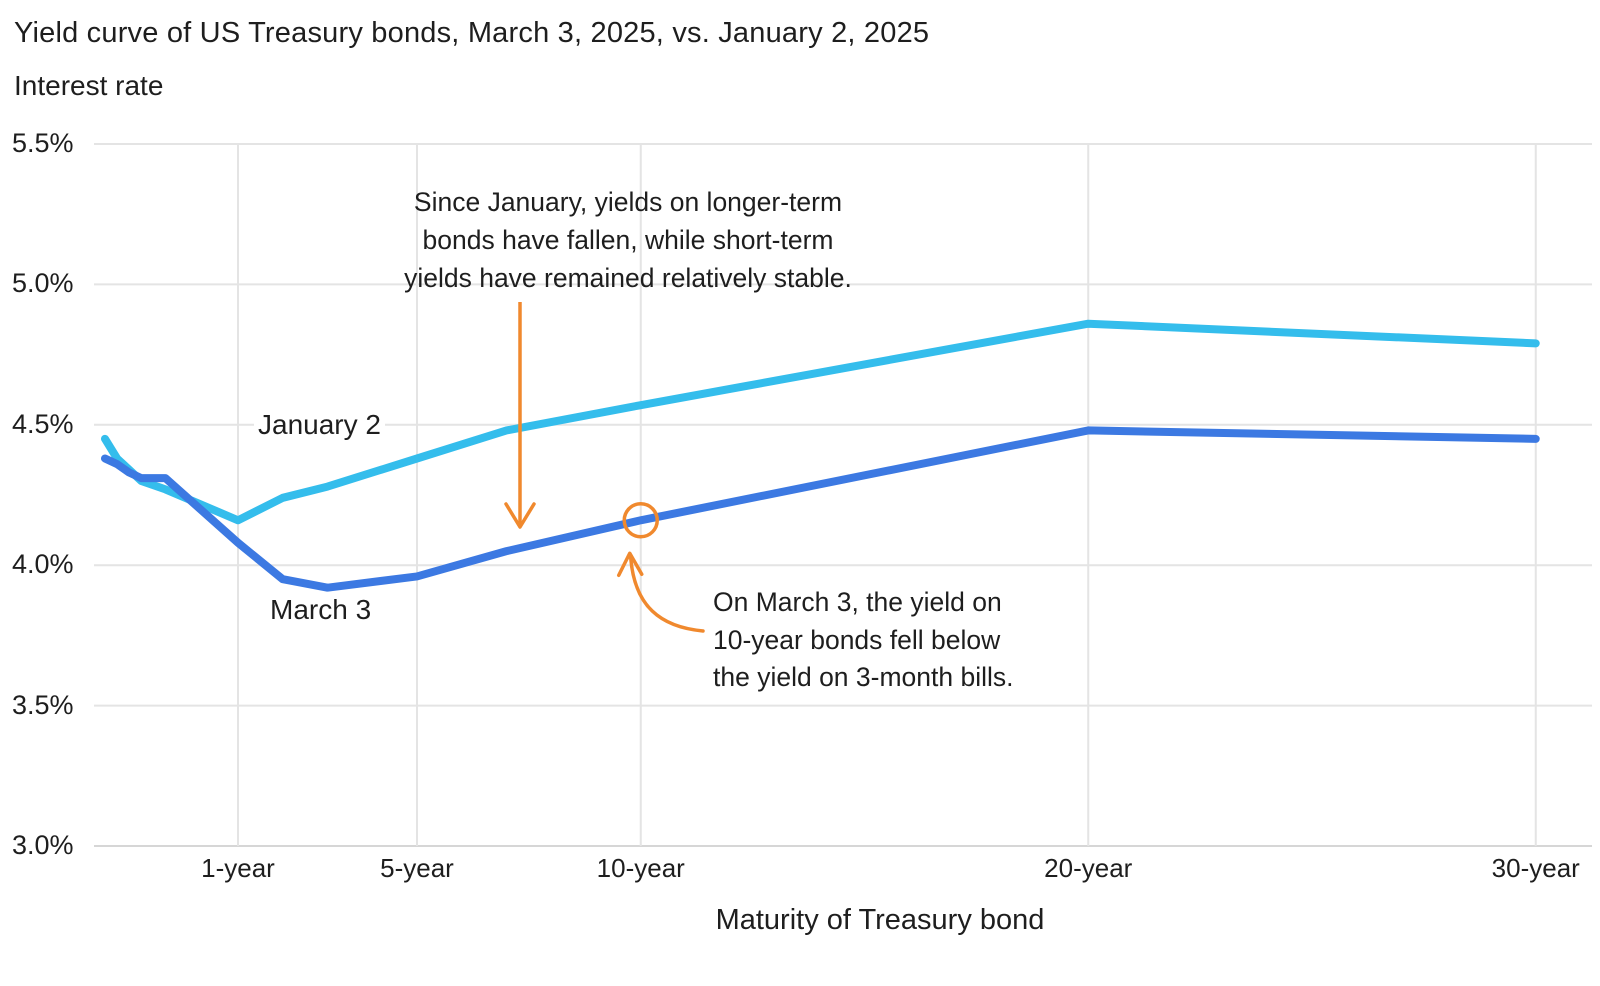 The width and height of the screenshot is (1600, 986). What do you see at coordinates (43, 142) in the screenshot?
I see `y-tick-label: 5.5%` at bounding box center [43, 142].